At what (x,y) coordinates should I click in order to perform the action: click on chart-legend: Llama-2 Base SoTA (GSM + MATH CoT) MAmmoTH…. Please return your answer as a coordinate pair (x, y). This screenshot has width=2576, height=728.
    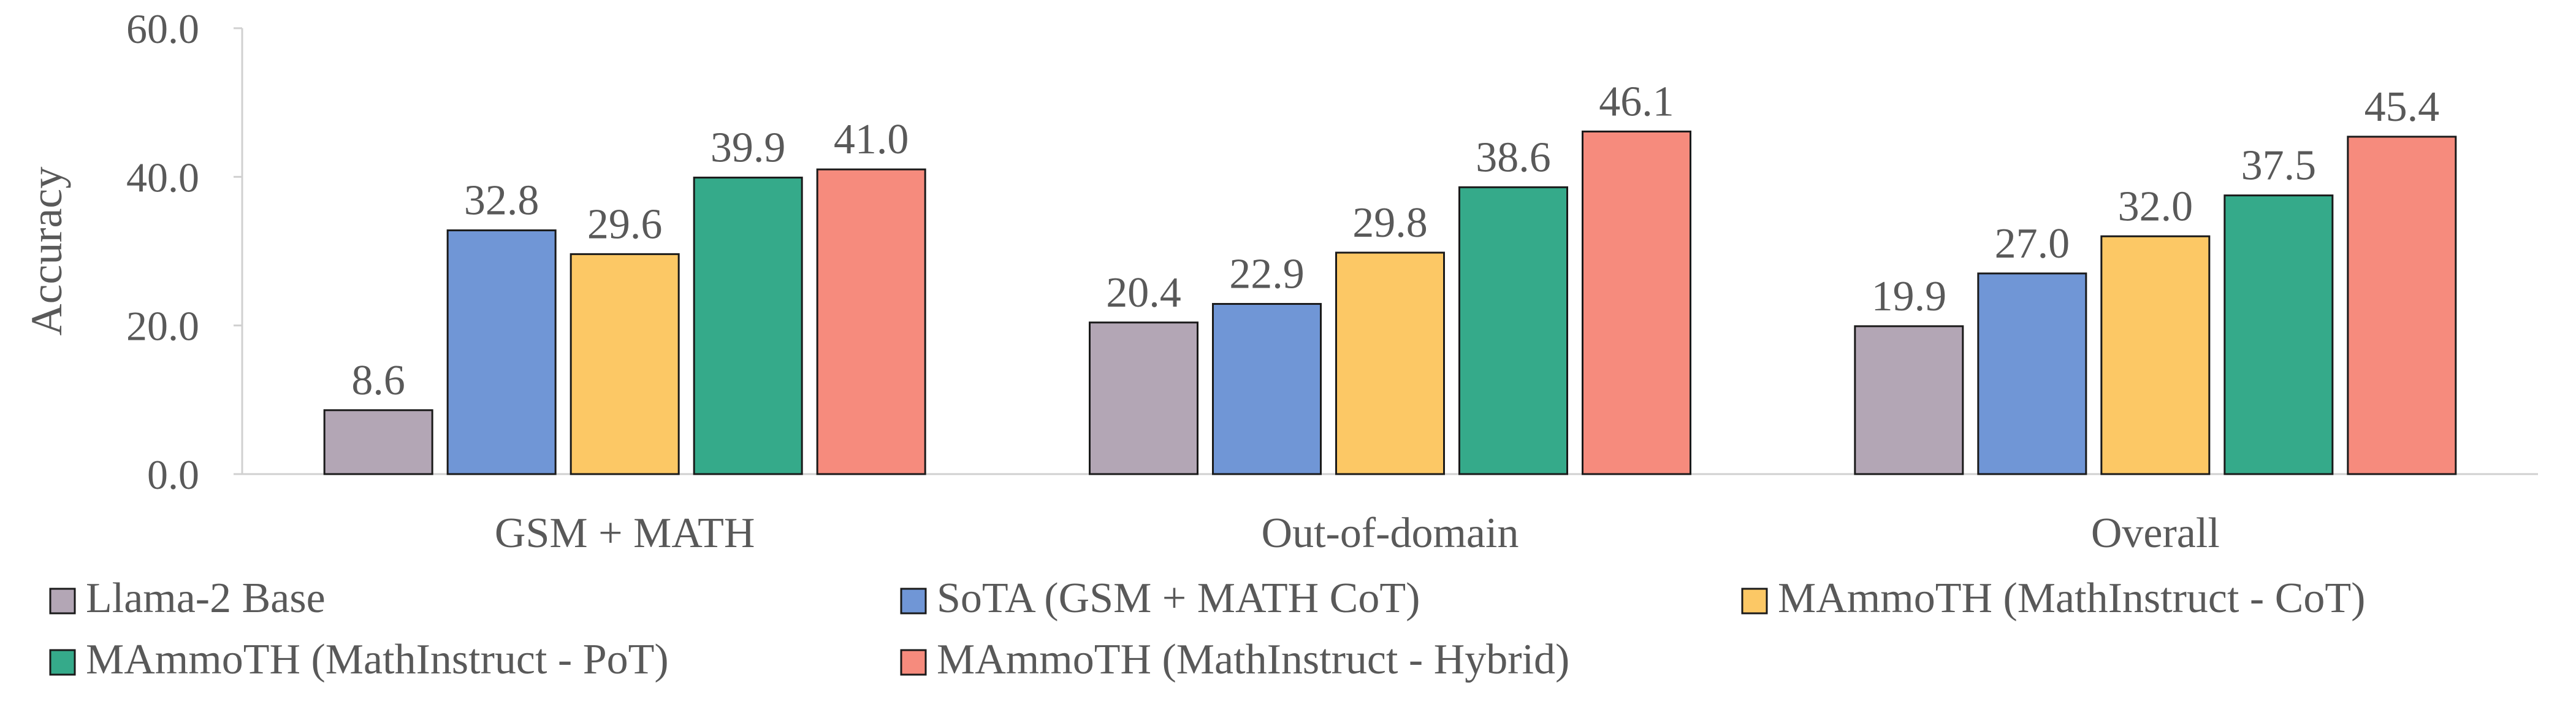
    Looking at the image, I should click on (1207, 629).